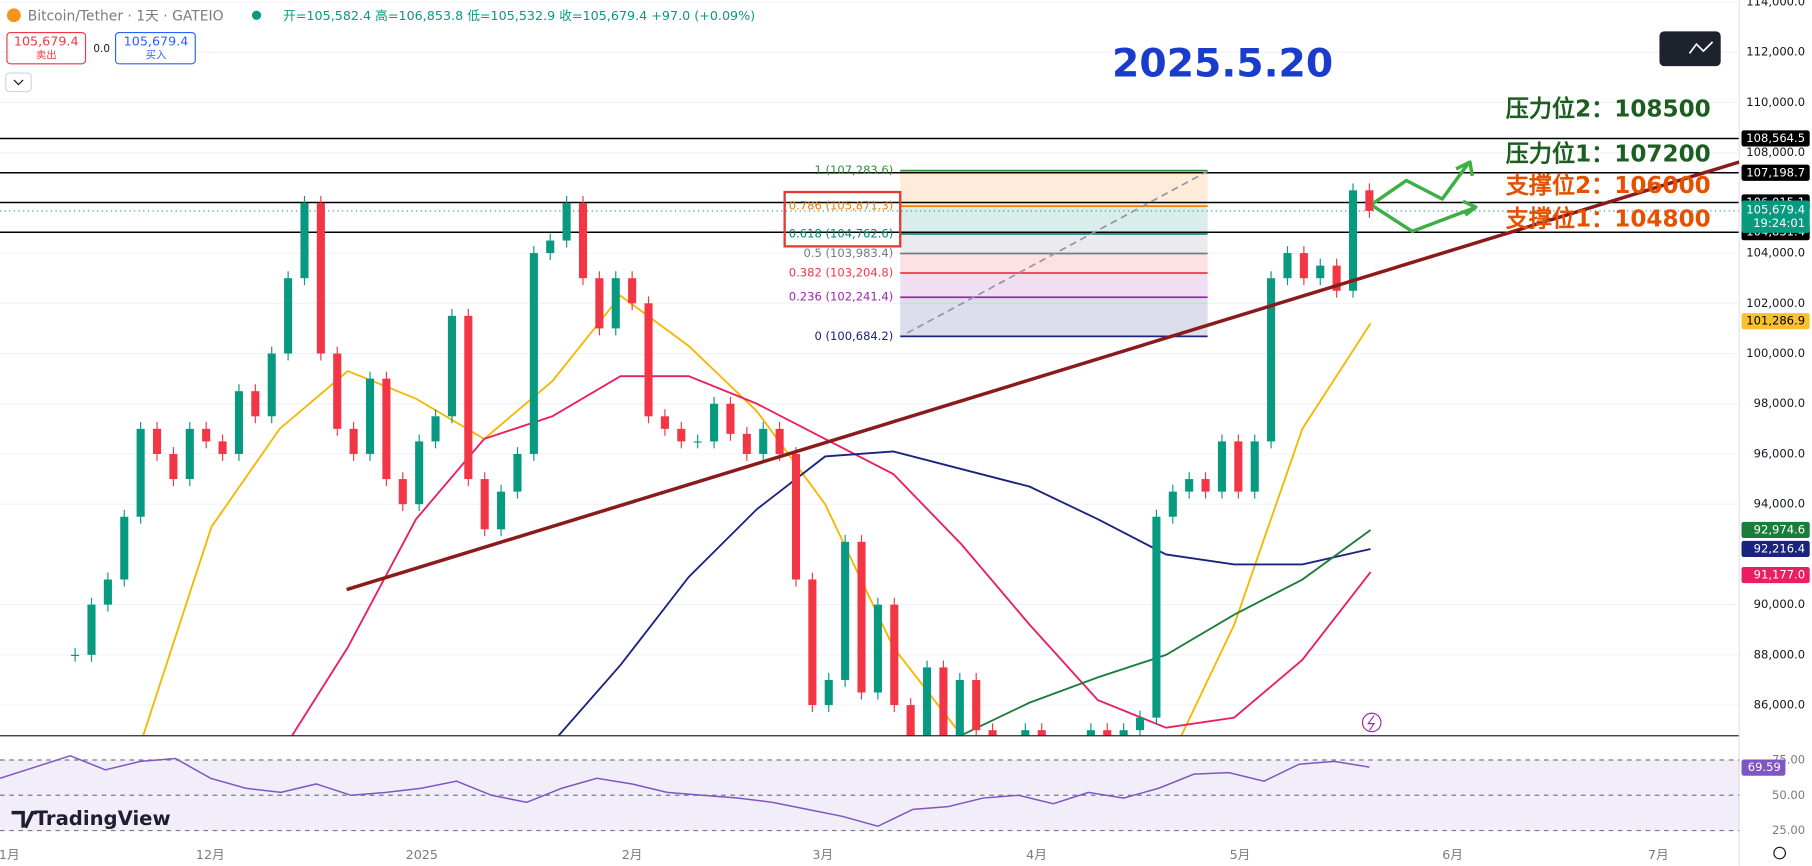 Image resolution: width=1812 pixels, height=866 pixels. I want to click on settings-icon, so click(1779, 853).